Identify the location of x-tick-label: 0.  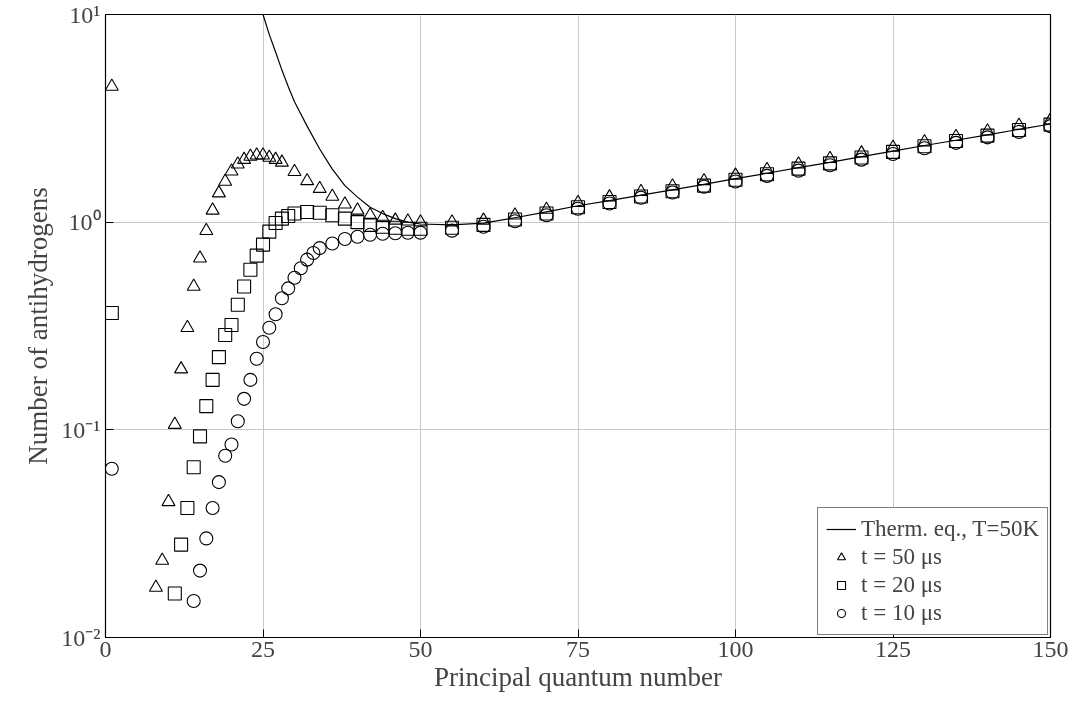
(105, 648).